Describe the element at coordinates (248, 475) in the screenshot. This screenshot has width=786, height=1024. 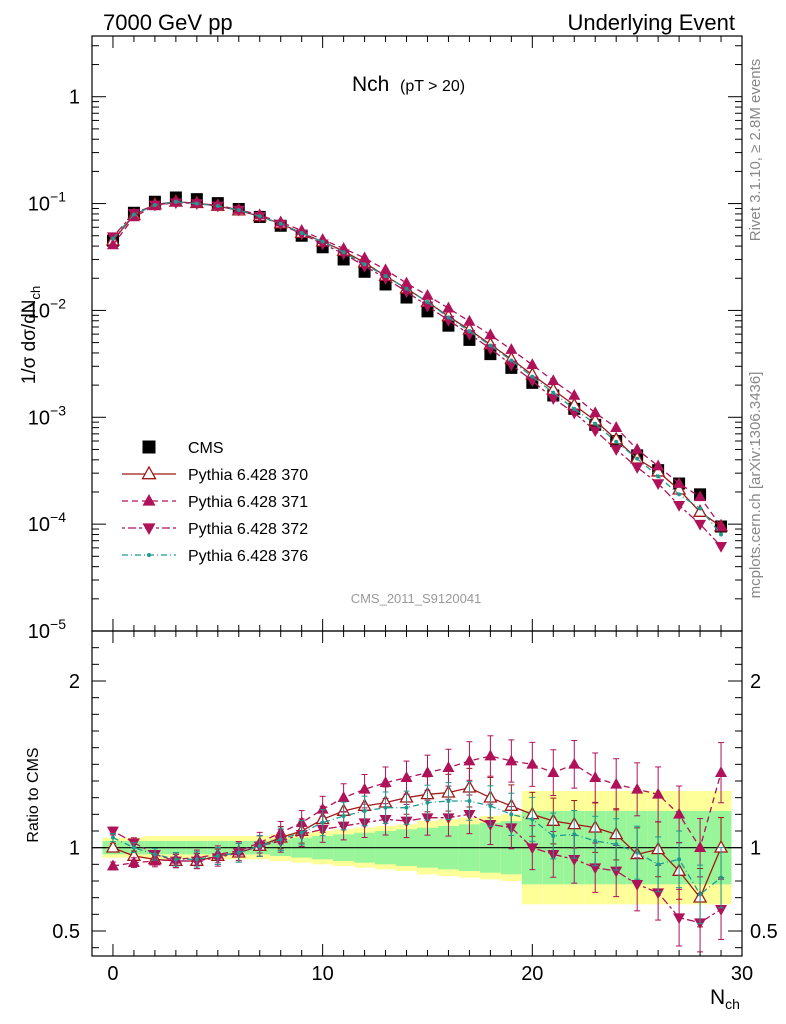
I see `legend-label: Pythia 6.428 370` at that location.